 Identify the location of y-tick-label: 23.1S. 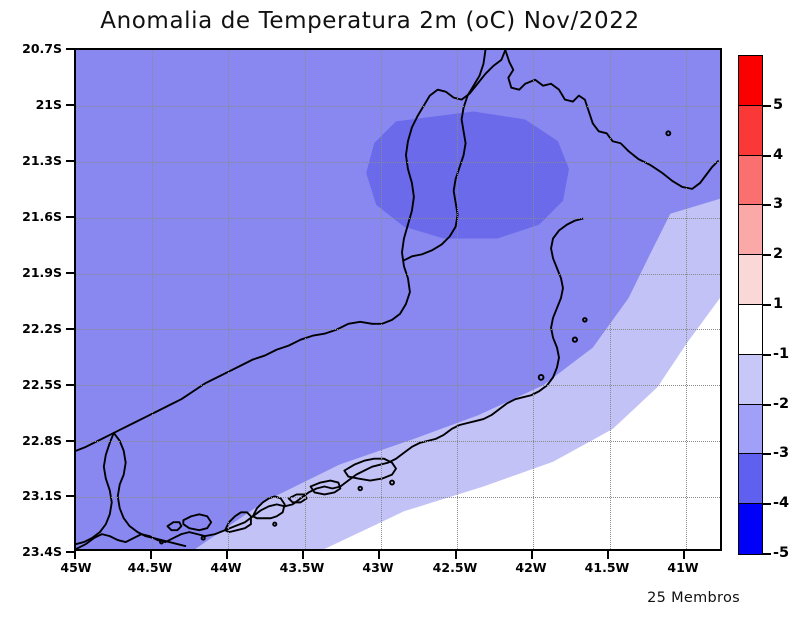
(42, 495).